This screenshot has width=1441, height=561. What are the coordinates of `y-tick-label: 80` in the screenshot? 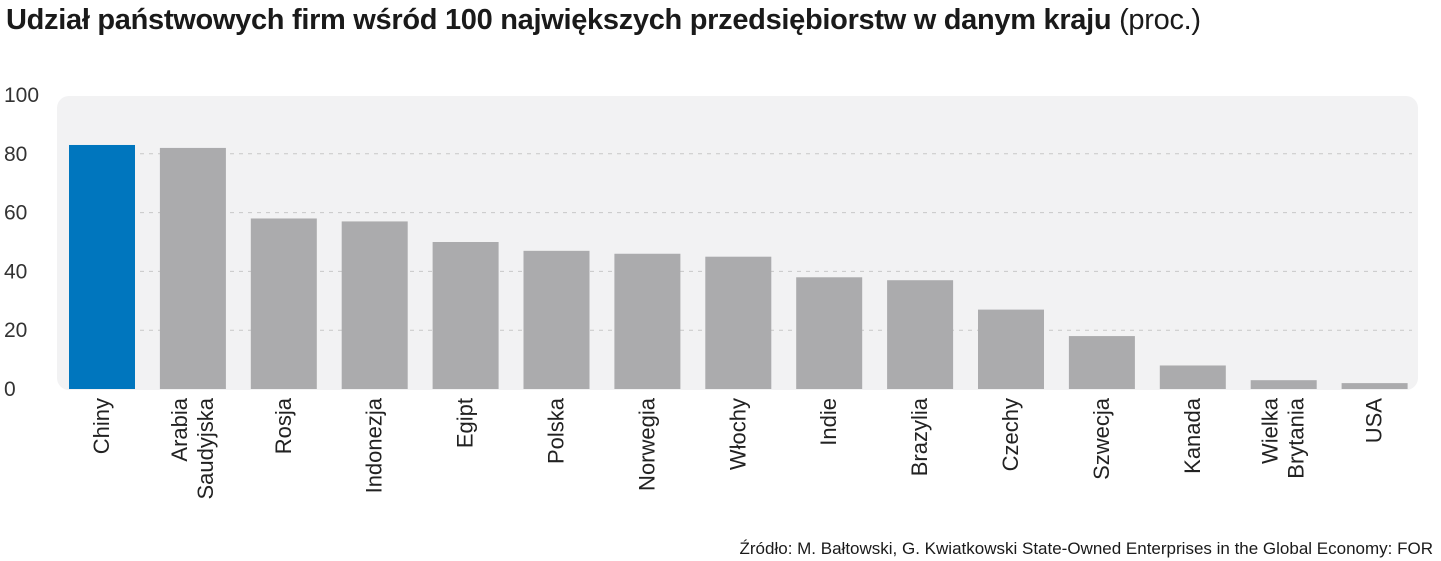 It's located at (15, 154).